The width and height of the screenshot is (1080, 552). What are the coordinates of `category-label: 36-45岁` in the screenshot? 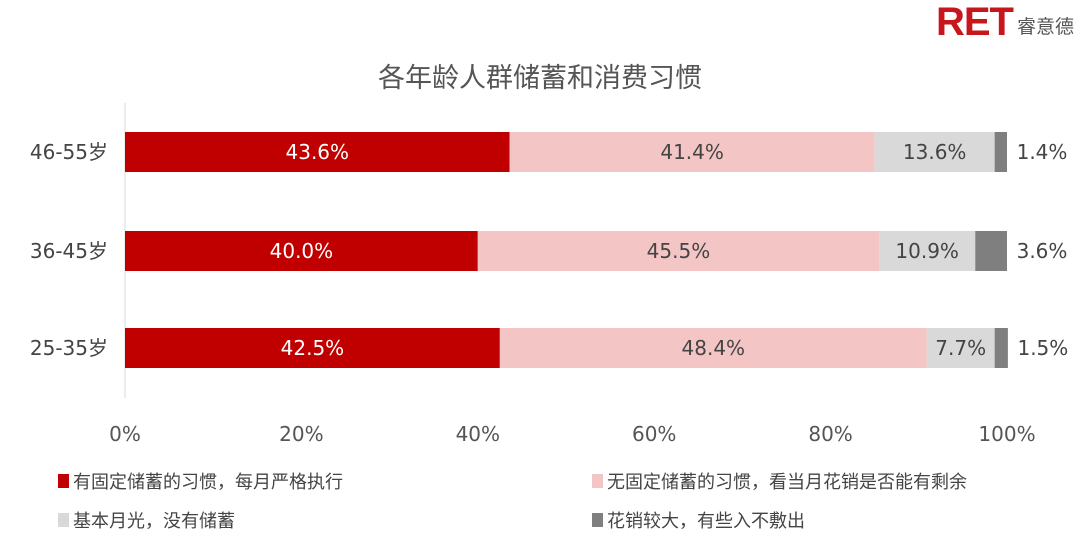 It's located at (69, 251).